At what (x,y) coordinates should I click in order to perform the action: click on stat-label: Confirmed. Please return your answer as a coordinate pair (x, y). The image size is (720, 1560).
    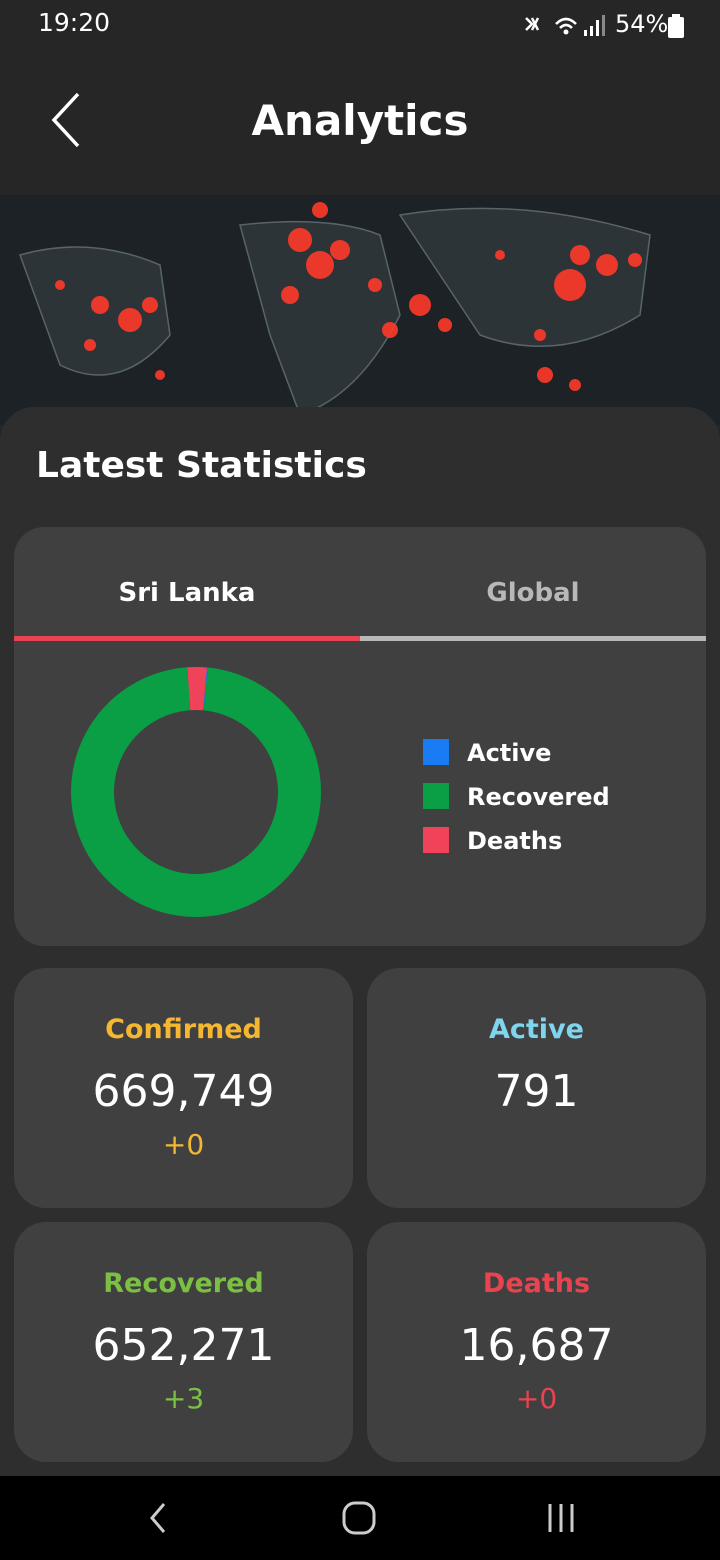
    Looking at the image, I should click on (183, 1029).